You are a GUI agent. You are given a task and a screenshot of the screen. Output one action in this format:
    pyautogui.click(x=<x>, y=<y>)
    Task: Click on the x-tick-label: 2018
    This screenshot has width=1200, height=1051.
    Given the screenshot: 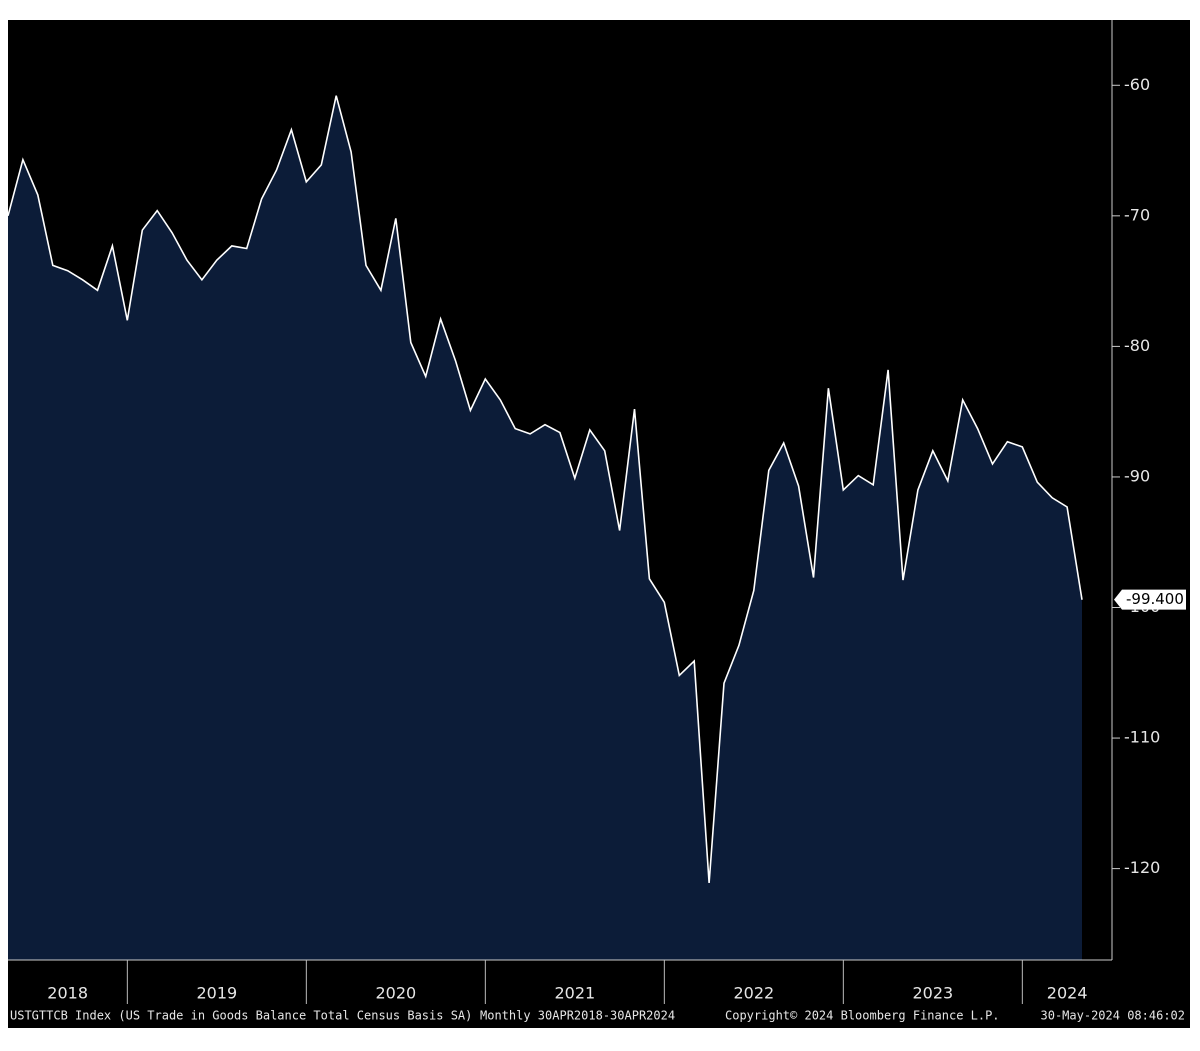 What is the action you would take?
    pyautogui.click(x=67, y=993)
    